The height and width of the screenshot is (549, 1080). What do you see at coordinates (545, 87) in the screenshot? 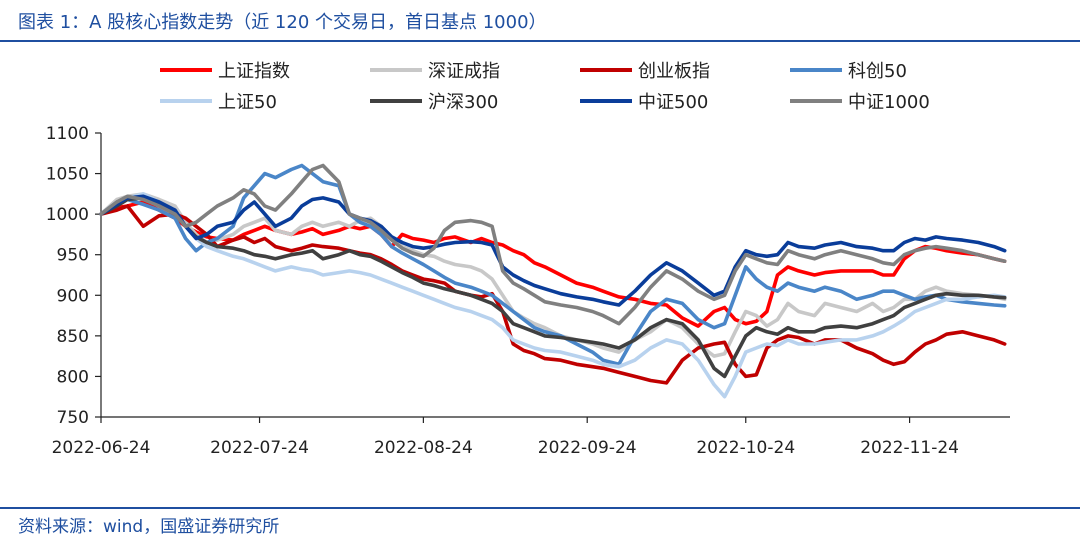
I see `chart-legend: 上证指数 深证成指 创业板指 科创50 上证50 沪深300 中证500 中证1000` at bounding box center [545, 87].